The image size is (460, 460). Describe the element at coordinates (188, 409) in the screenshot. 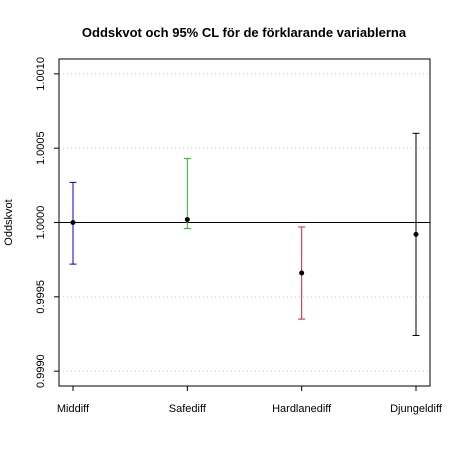

I see `x-tick-label: Safediff` at that location.